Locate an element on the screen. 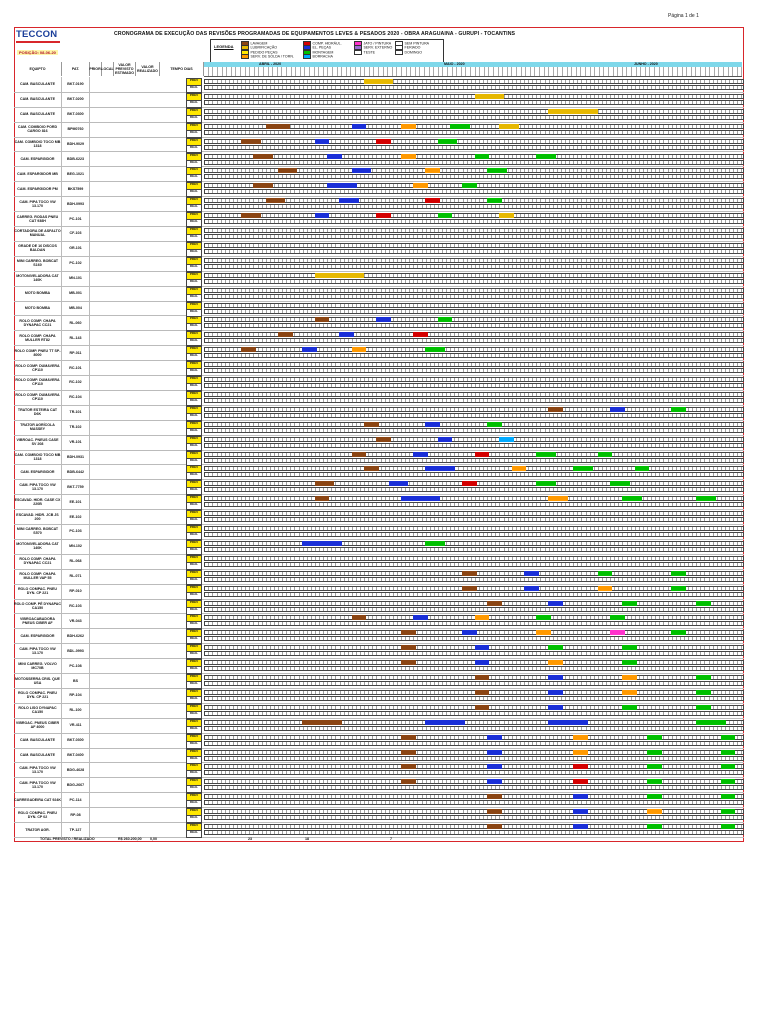 Image resolution: width=768 pixels, height=1024 pixels. table-row: CAM. ESPARGIDOR BDB-6442 PREV REAL is located at coordinates (379, 472).